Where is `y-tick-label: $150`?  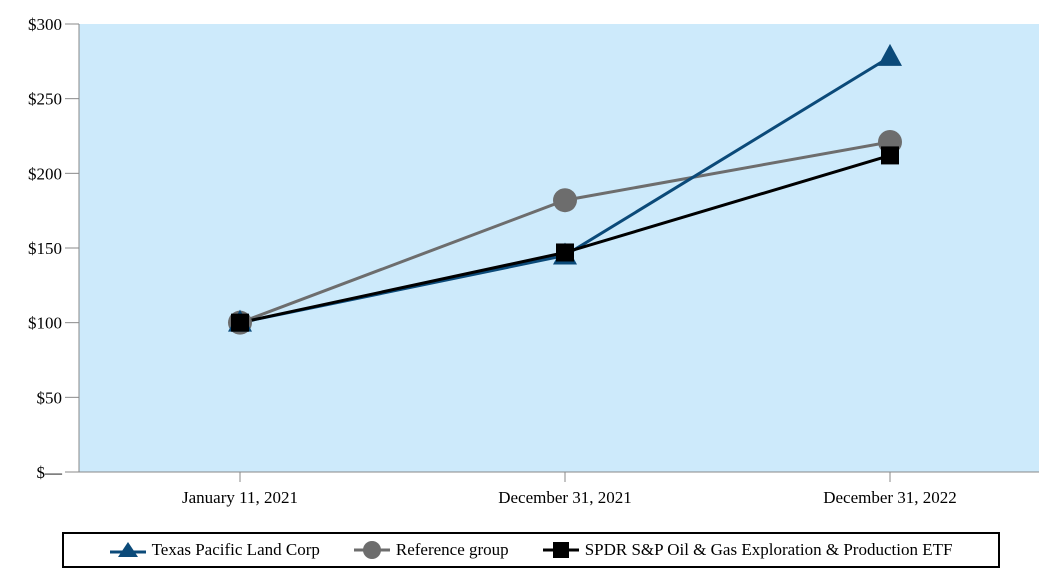
y-tick-label: $150 is located at coordinates (45, 248).